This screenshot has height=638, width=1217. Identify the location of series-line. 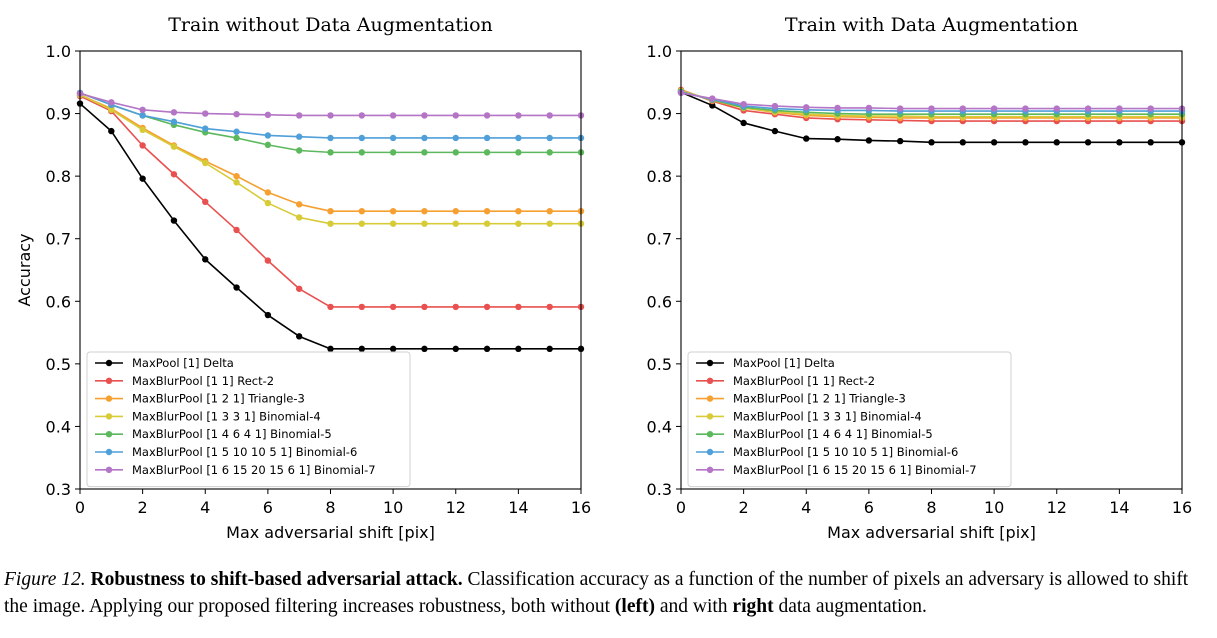
(330, 104).